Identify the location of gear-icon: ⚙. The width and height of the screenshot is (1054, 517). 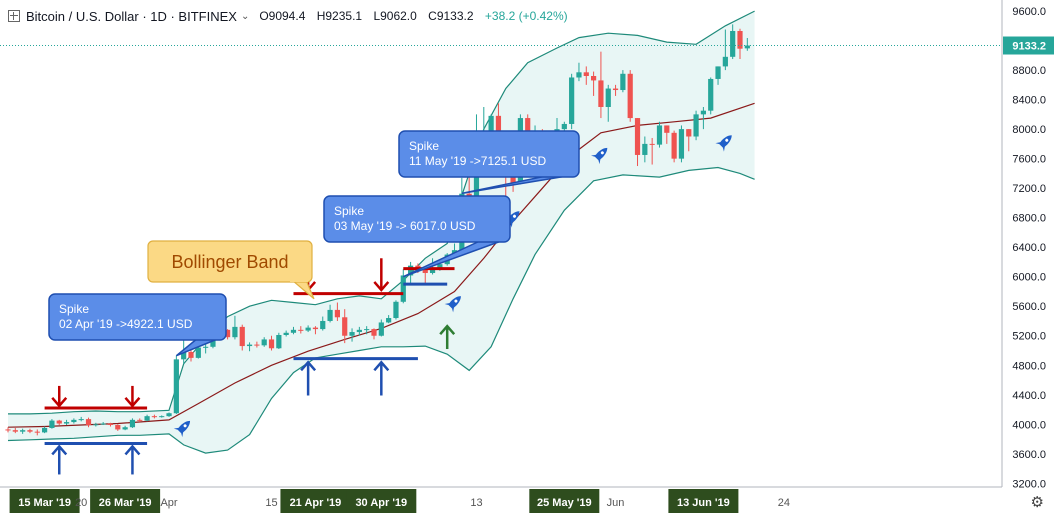
(1037, 502).